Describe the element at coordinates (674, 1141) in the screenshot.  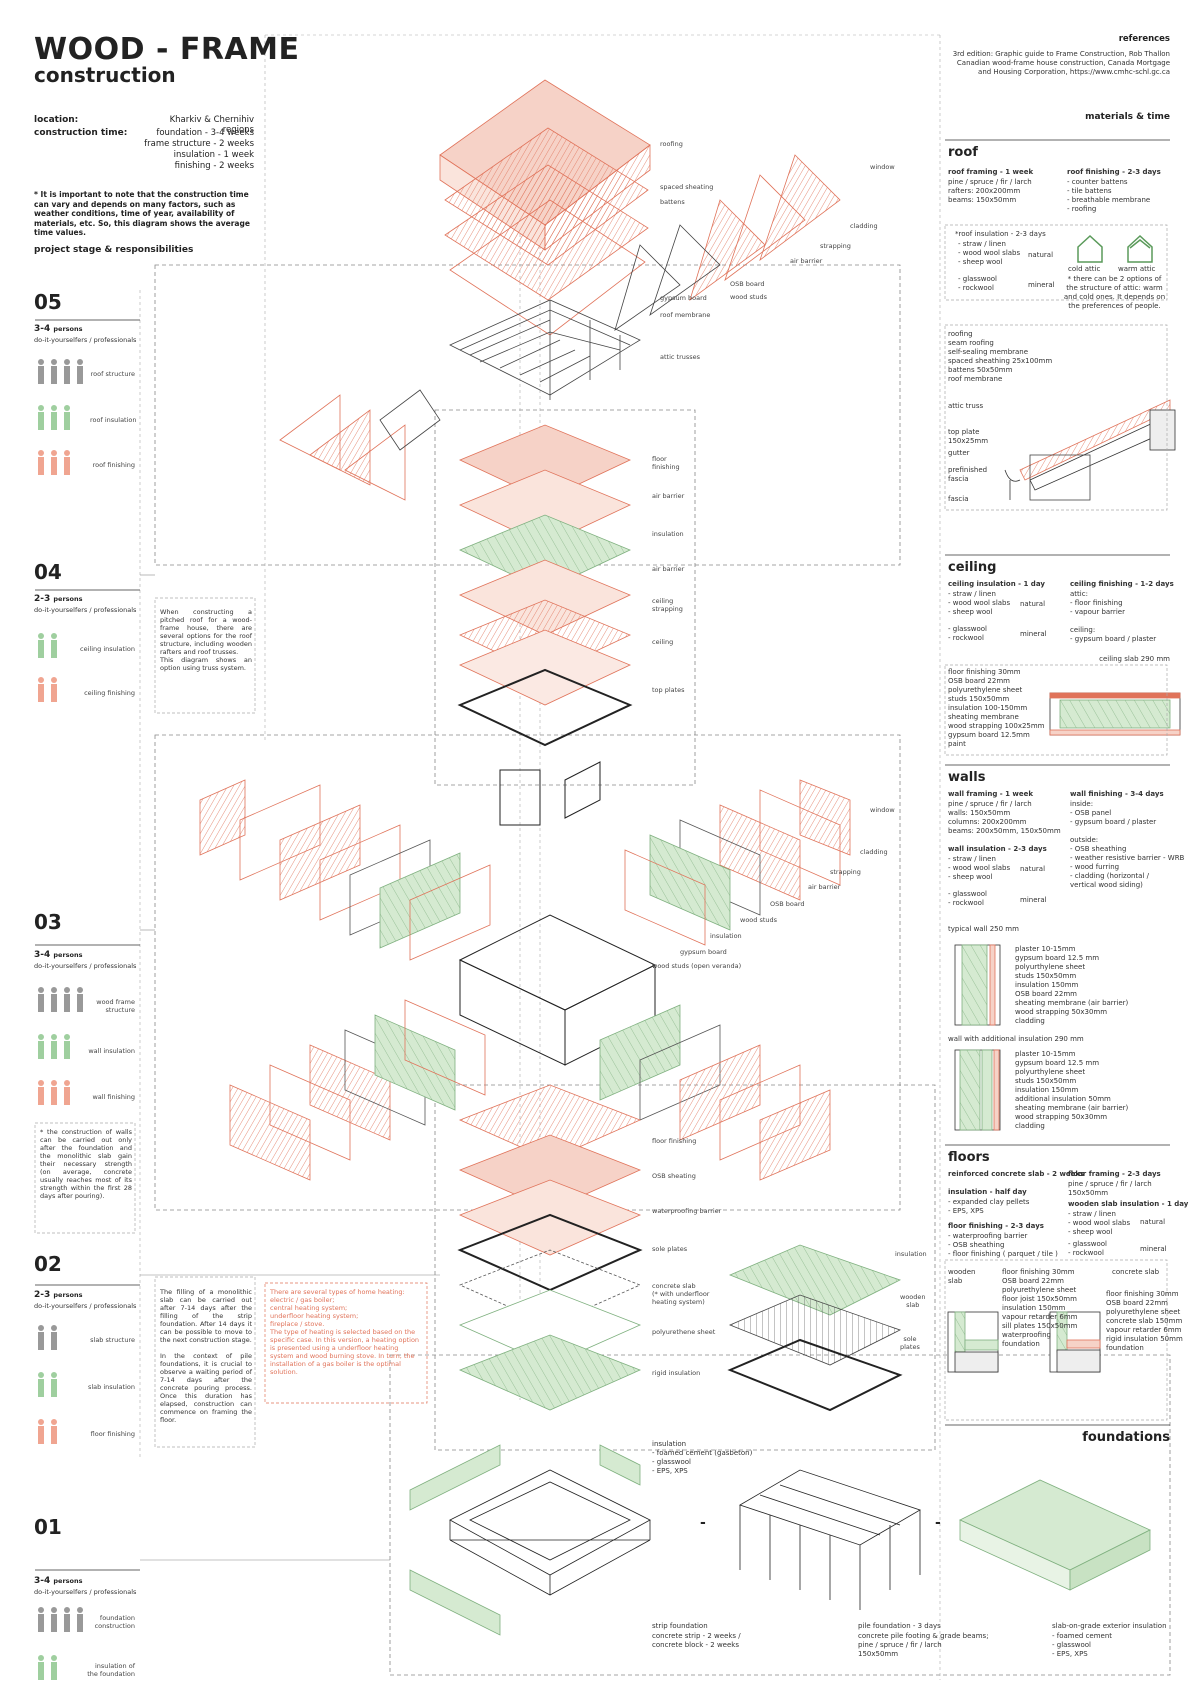
I see `label-floor-finishing: floor finishing` at that location.